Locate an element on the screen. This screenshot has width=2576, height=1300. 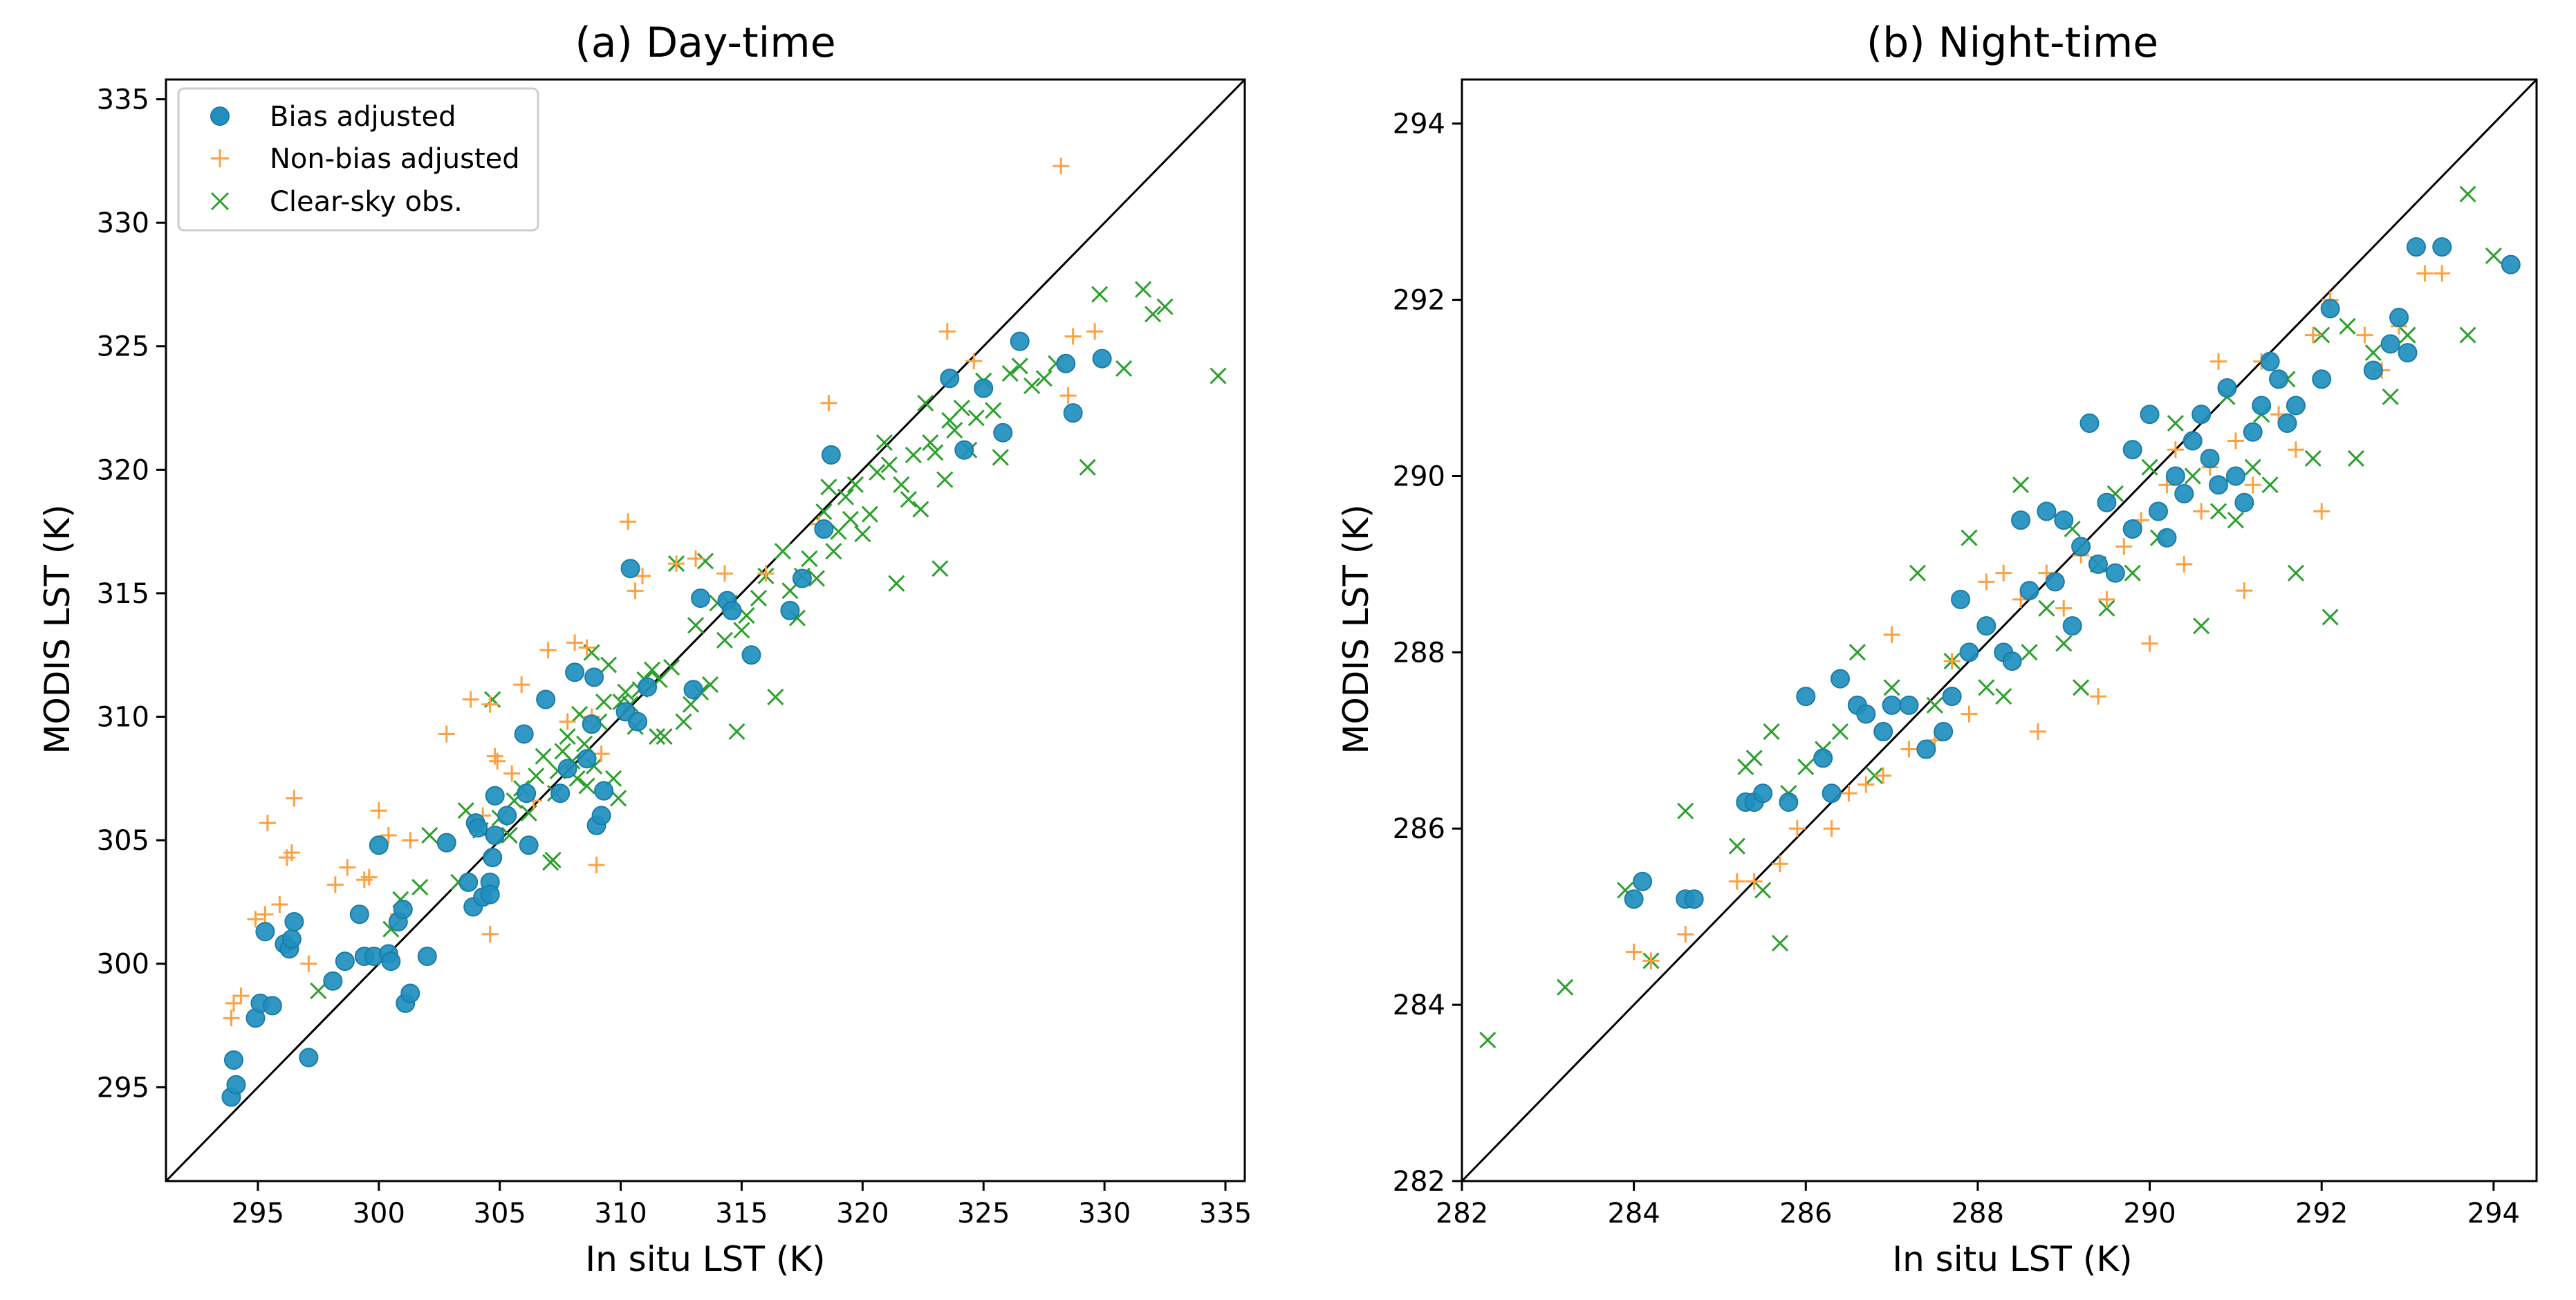
x-axis-label-night: In situ LST (K) is located at coordinates (2012, 1259).